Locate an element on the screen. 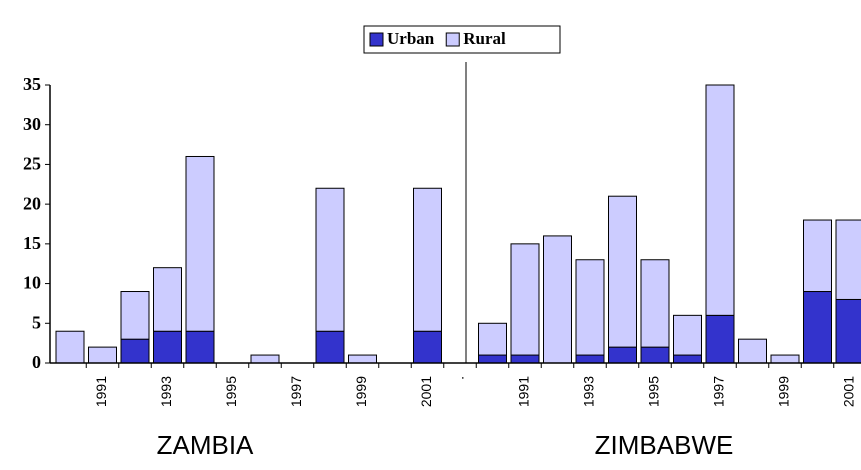  y-tick-label: 30 is located at coordinates (32, 124).